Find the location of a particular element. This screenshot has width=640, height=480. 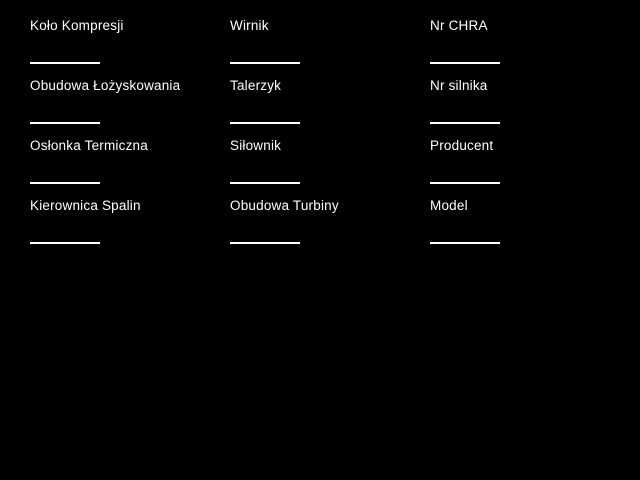

field-input-obudowa-turbiny is located at coordinates (265, 236).